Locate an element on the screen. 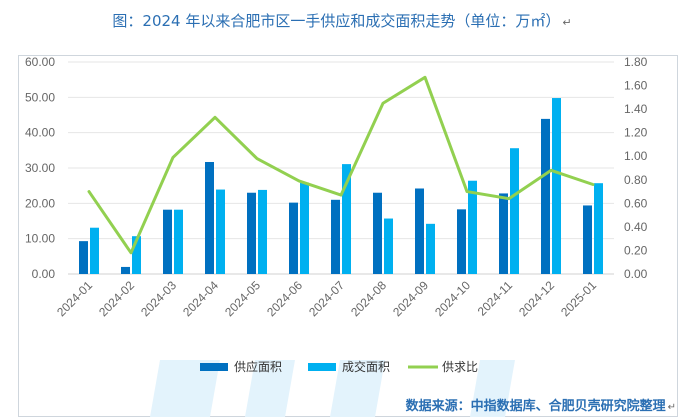 Image resolution: width=684 pixels, height=417 pixels. right-axis-tick-label: 0.60 is located at coordinates (636, 203).